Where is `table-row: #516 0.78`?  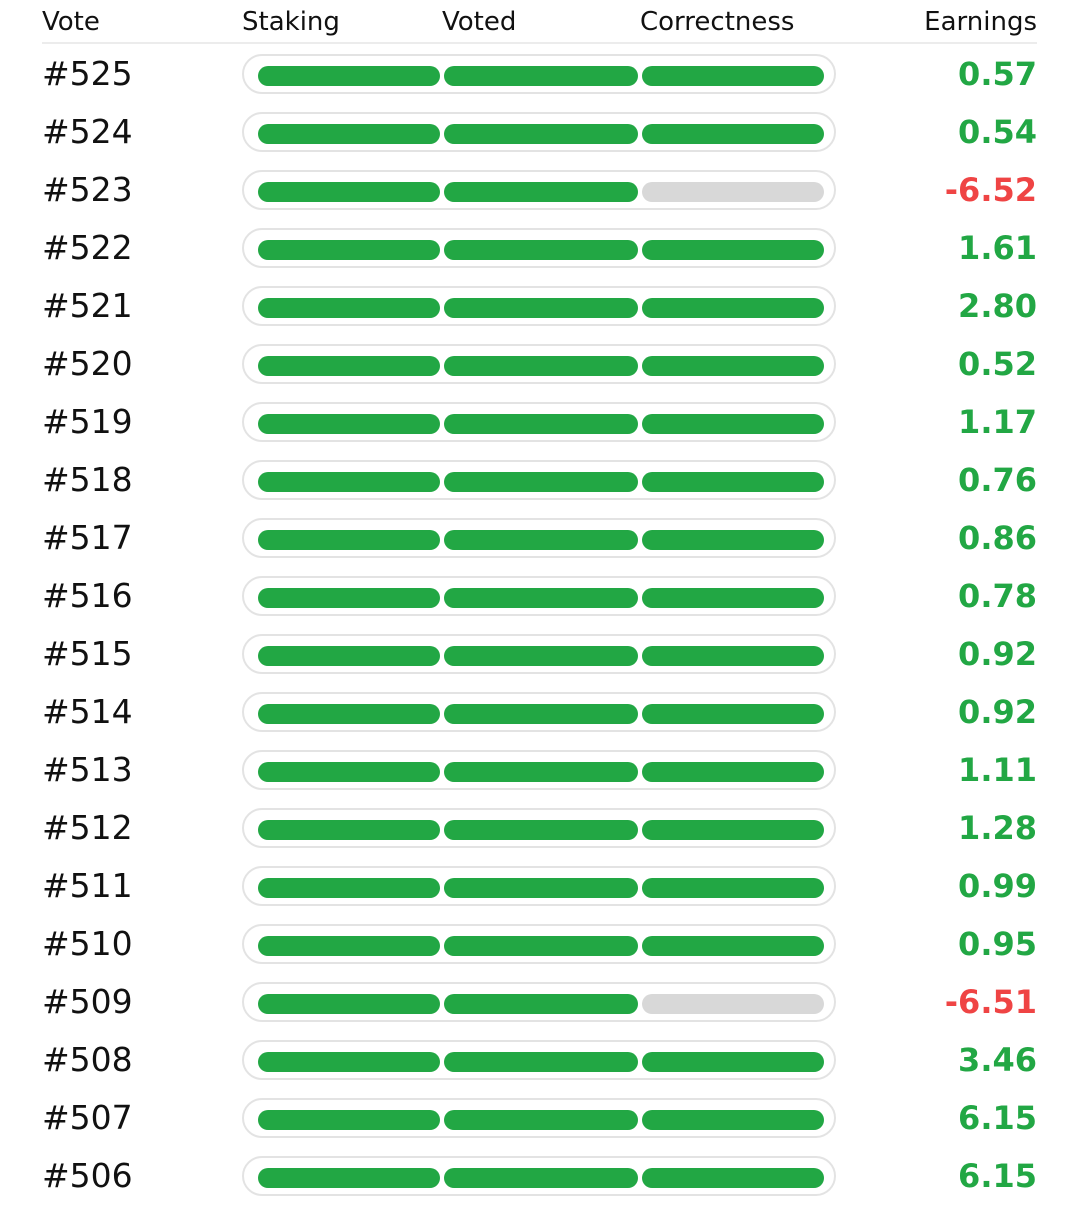
table-row: #516 0.78 is located at coordinates (539, 605).